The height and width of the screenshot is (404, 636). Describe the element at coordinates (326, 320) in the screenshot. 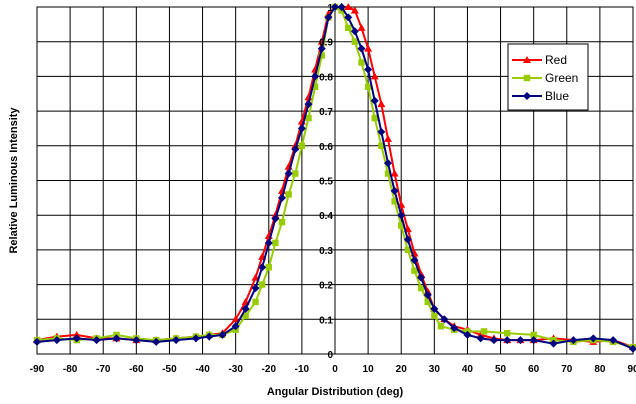

I see `y-tick-label: 0.1` at that location.